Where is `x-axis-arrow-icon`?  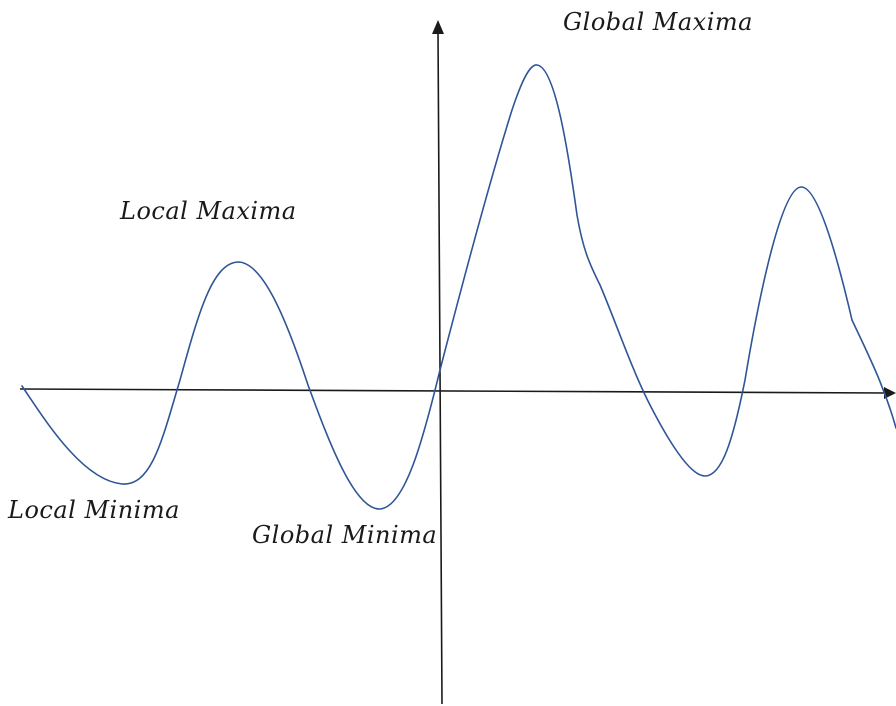 x-axis-arrow-icon is located at coordinates (890, 393).